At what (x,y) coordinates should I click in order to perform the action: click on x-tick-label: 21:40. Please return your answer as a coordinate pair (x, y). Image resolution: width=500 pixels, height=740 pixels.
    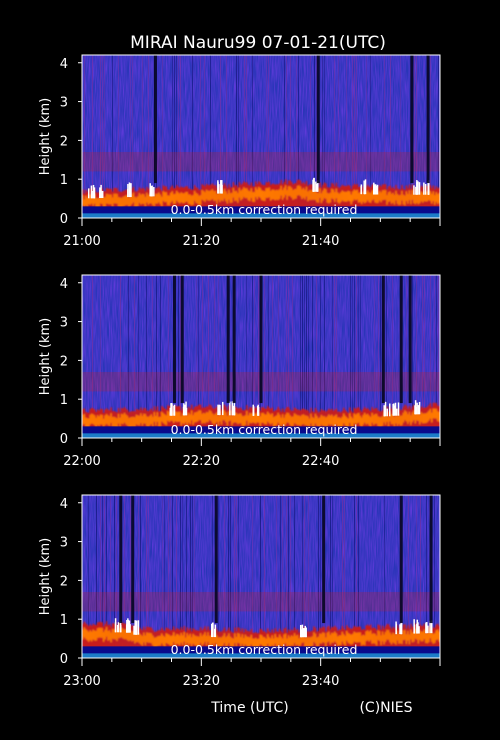
    Looking at the image, I should click on (320, 241).